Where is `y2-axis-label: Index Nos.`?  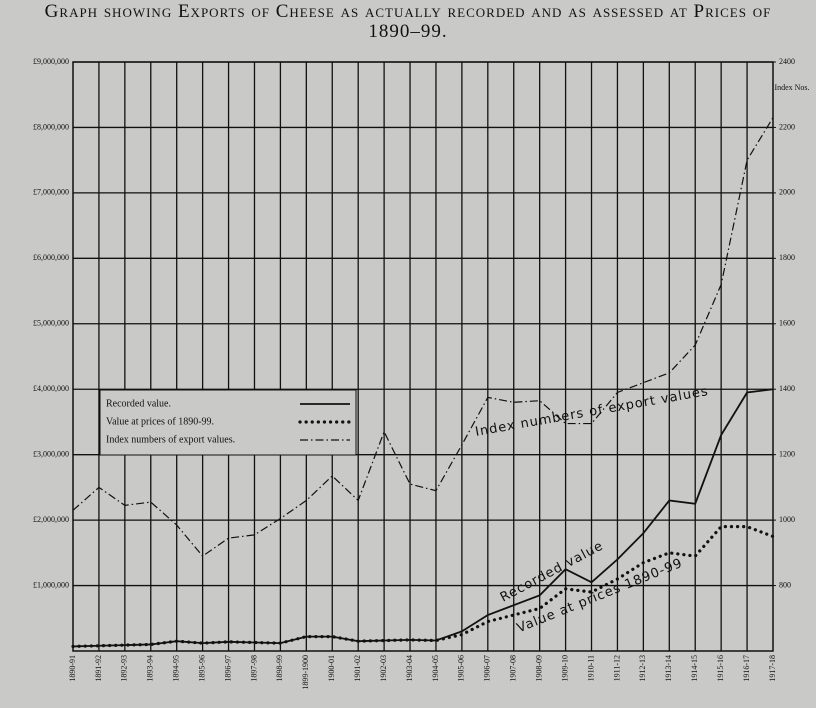 y2-axis-label: Index Nos. is located at coordinates (791, 87).